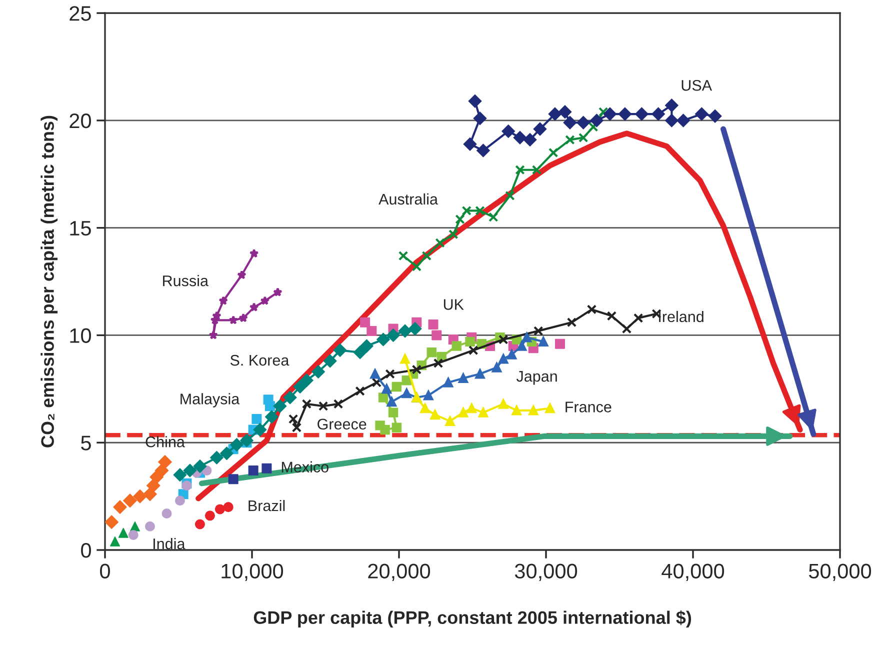  Describe the element at coordinates (253, 572) in the screenshot. I see `x-tick-label: 10,000` at that location.